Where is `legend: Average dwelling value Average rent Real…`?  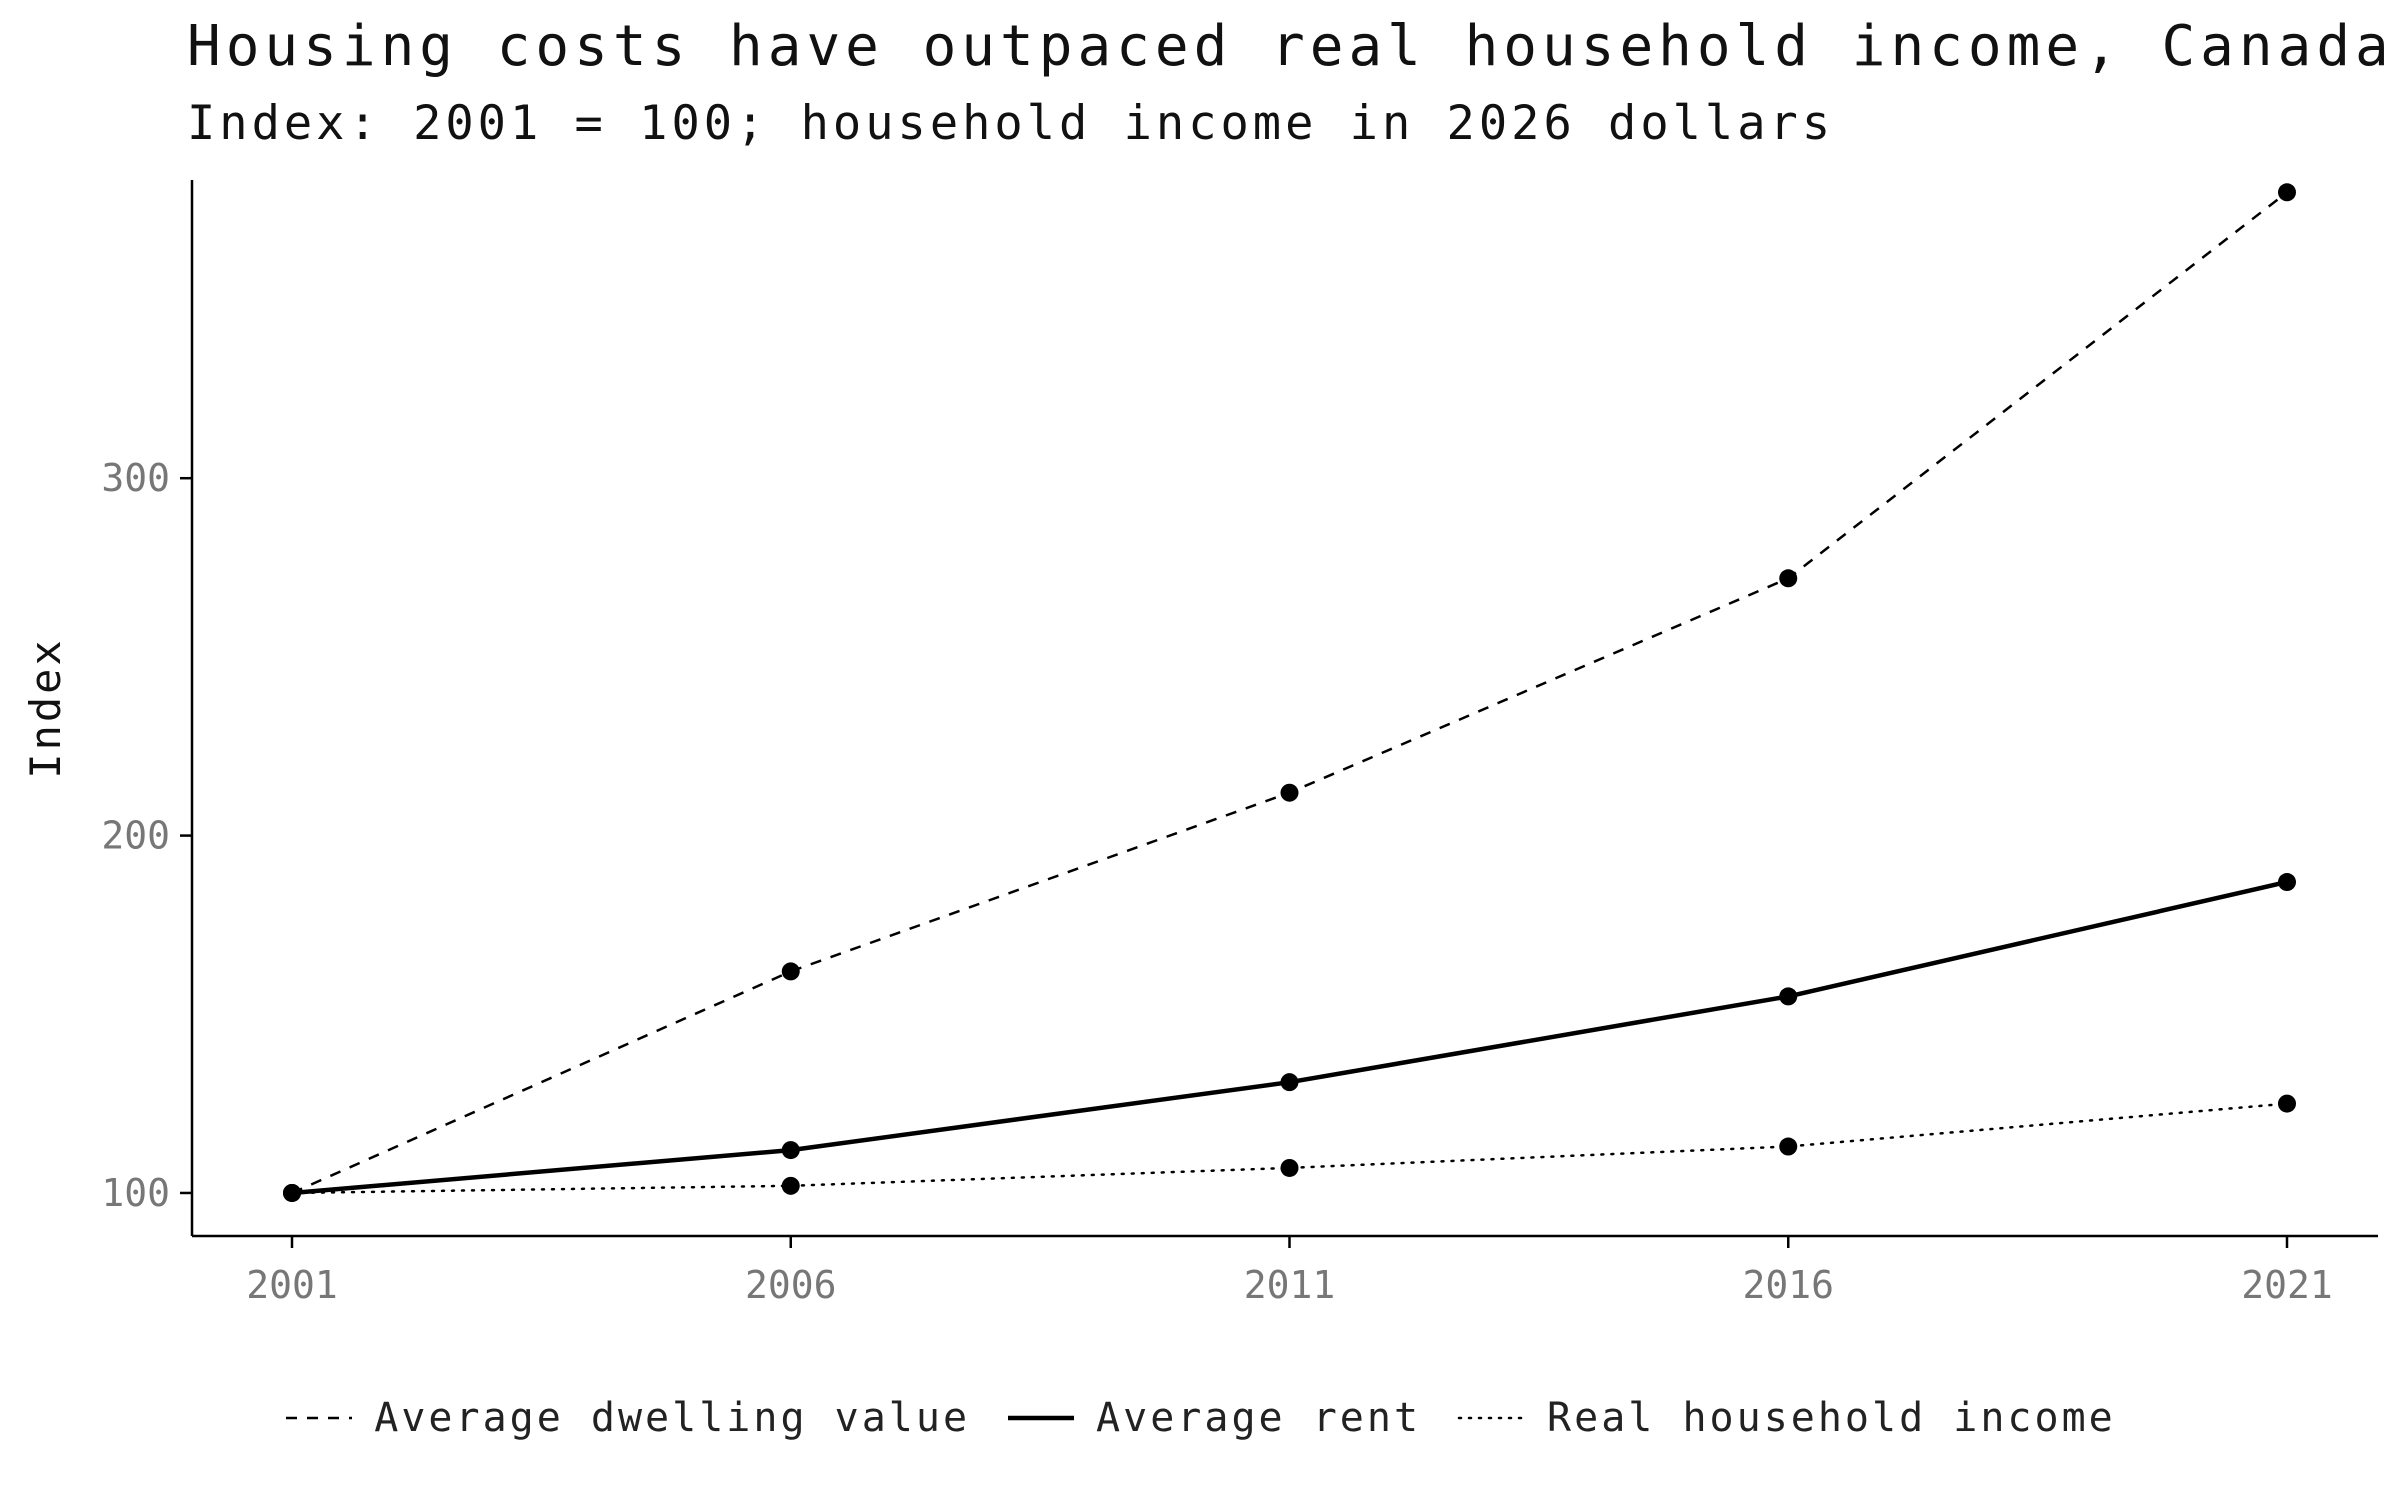
legend: Average dwelling value Average rent Real… is located at coordinates (1200, 1418).